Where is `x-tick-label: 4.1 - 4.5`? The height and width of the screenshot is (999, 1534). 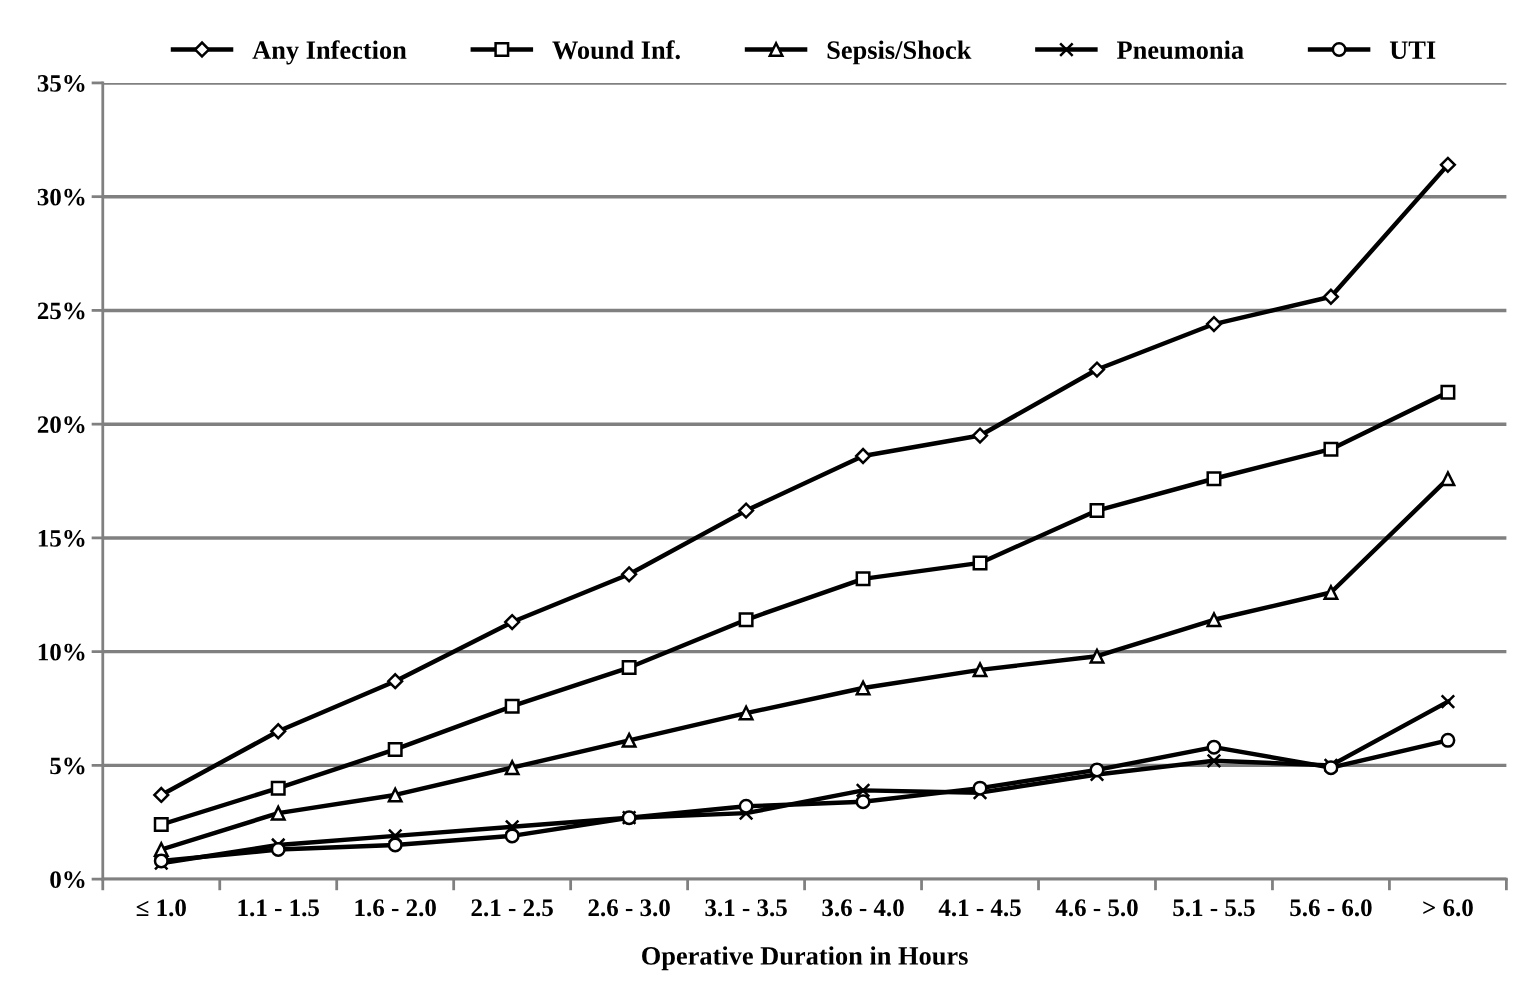
x-tick-label: 4.1 - 4.5 is located at coordinates (979, 908).